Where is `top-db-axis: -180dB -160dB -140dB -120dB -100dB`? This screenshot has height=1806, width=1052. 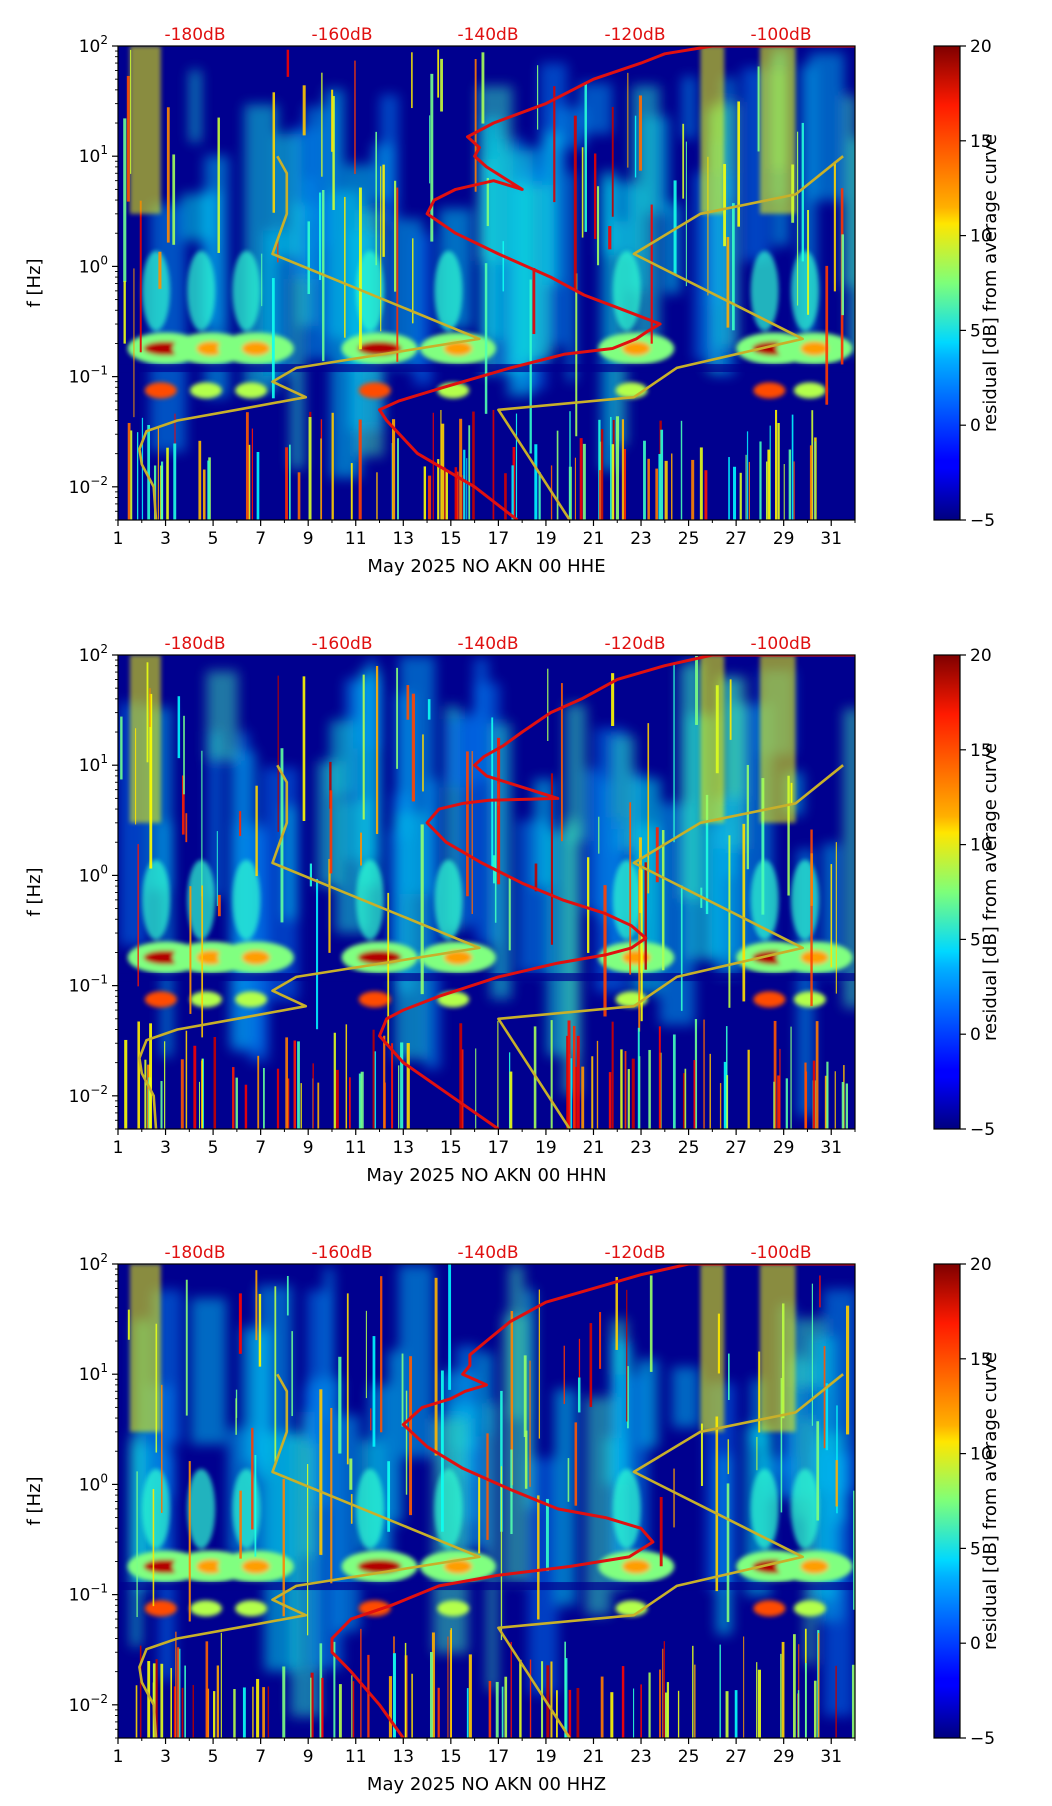
top-db-axis: -180dB -160dB -140dB -120dB -100dB is located at coordinates (487, 644).